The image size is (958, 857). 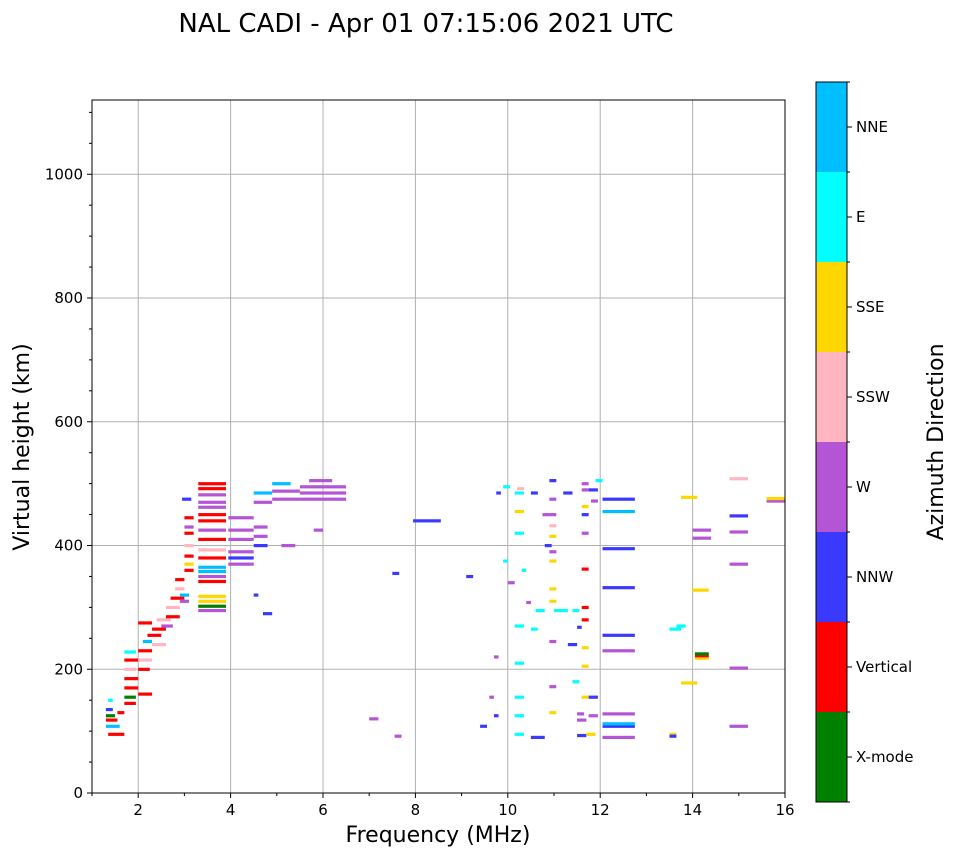 What do you see at coordinates (130, 697) in the screenshot?
I see `echo-segment-x-mode` at bounding box center [130, 697].